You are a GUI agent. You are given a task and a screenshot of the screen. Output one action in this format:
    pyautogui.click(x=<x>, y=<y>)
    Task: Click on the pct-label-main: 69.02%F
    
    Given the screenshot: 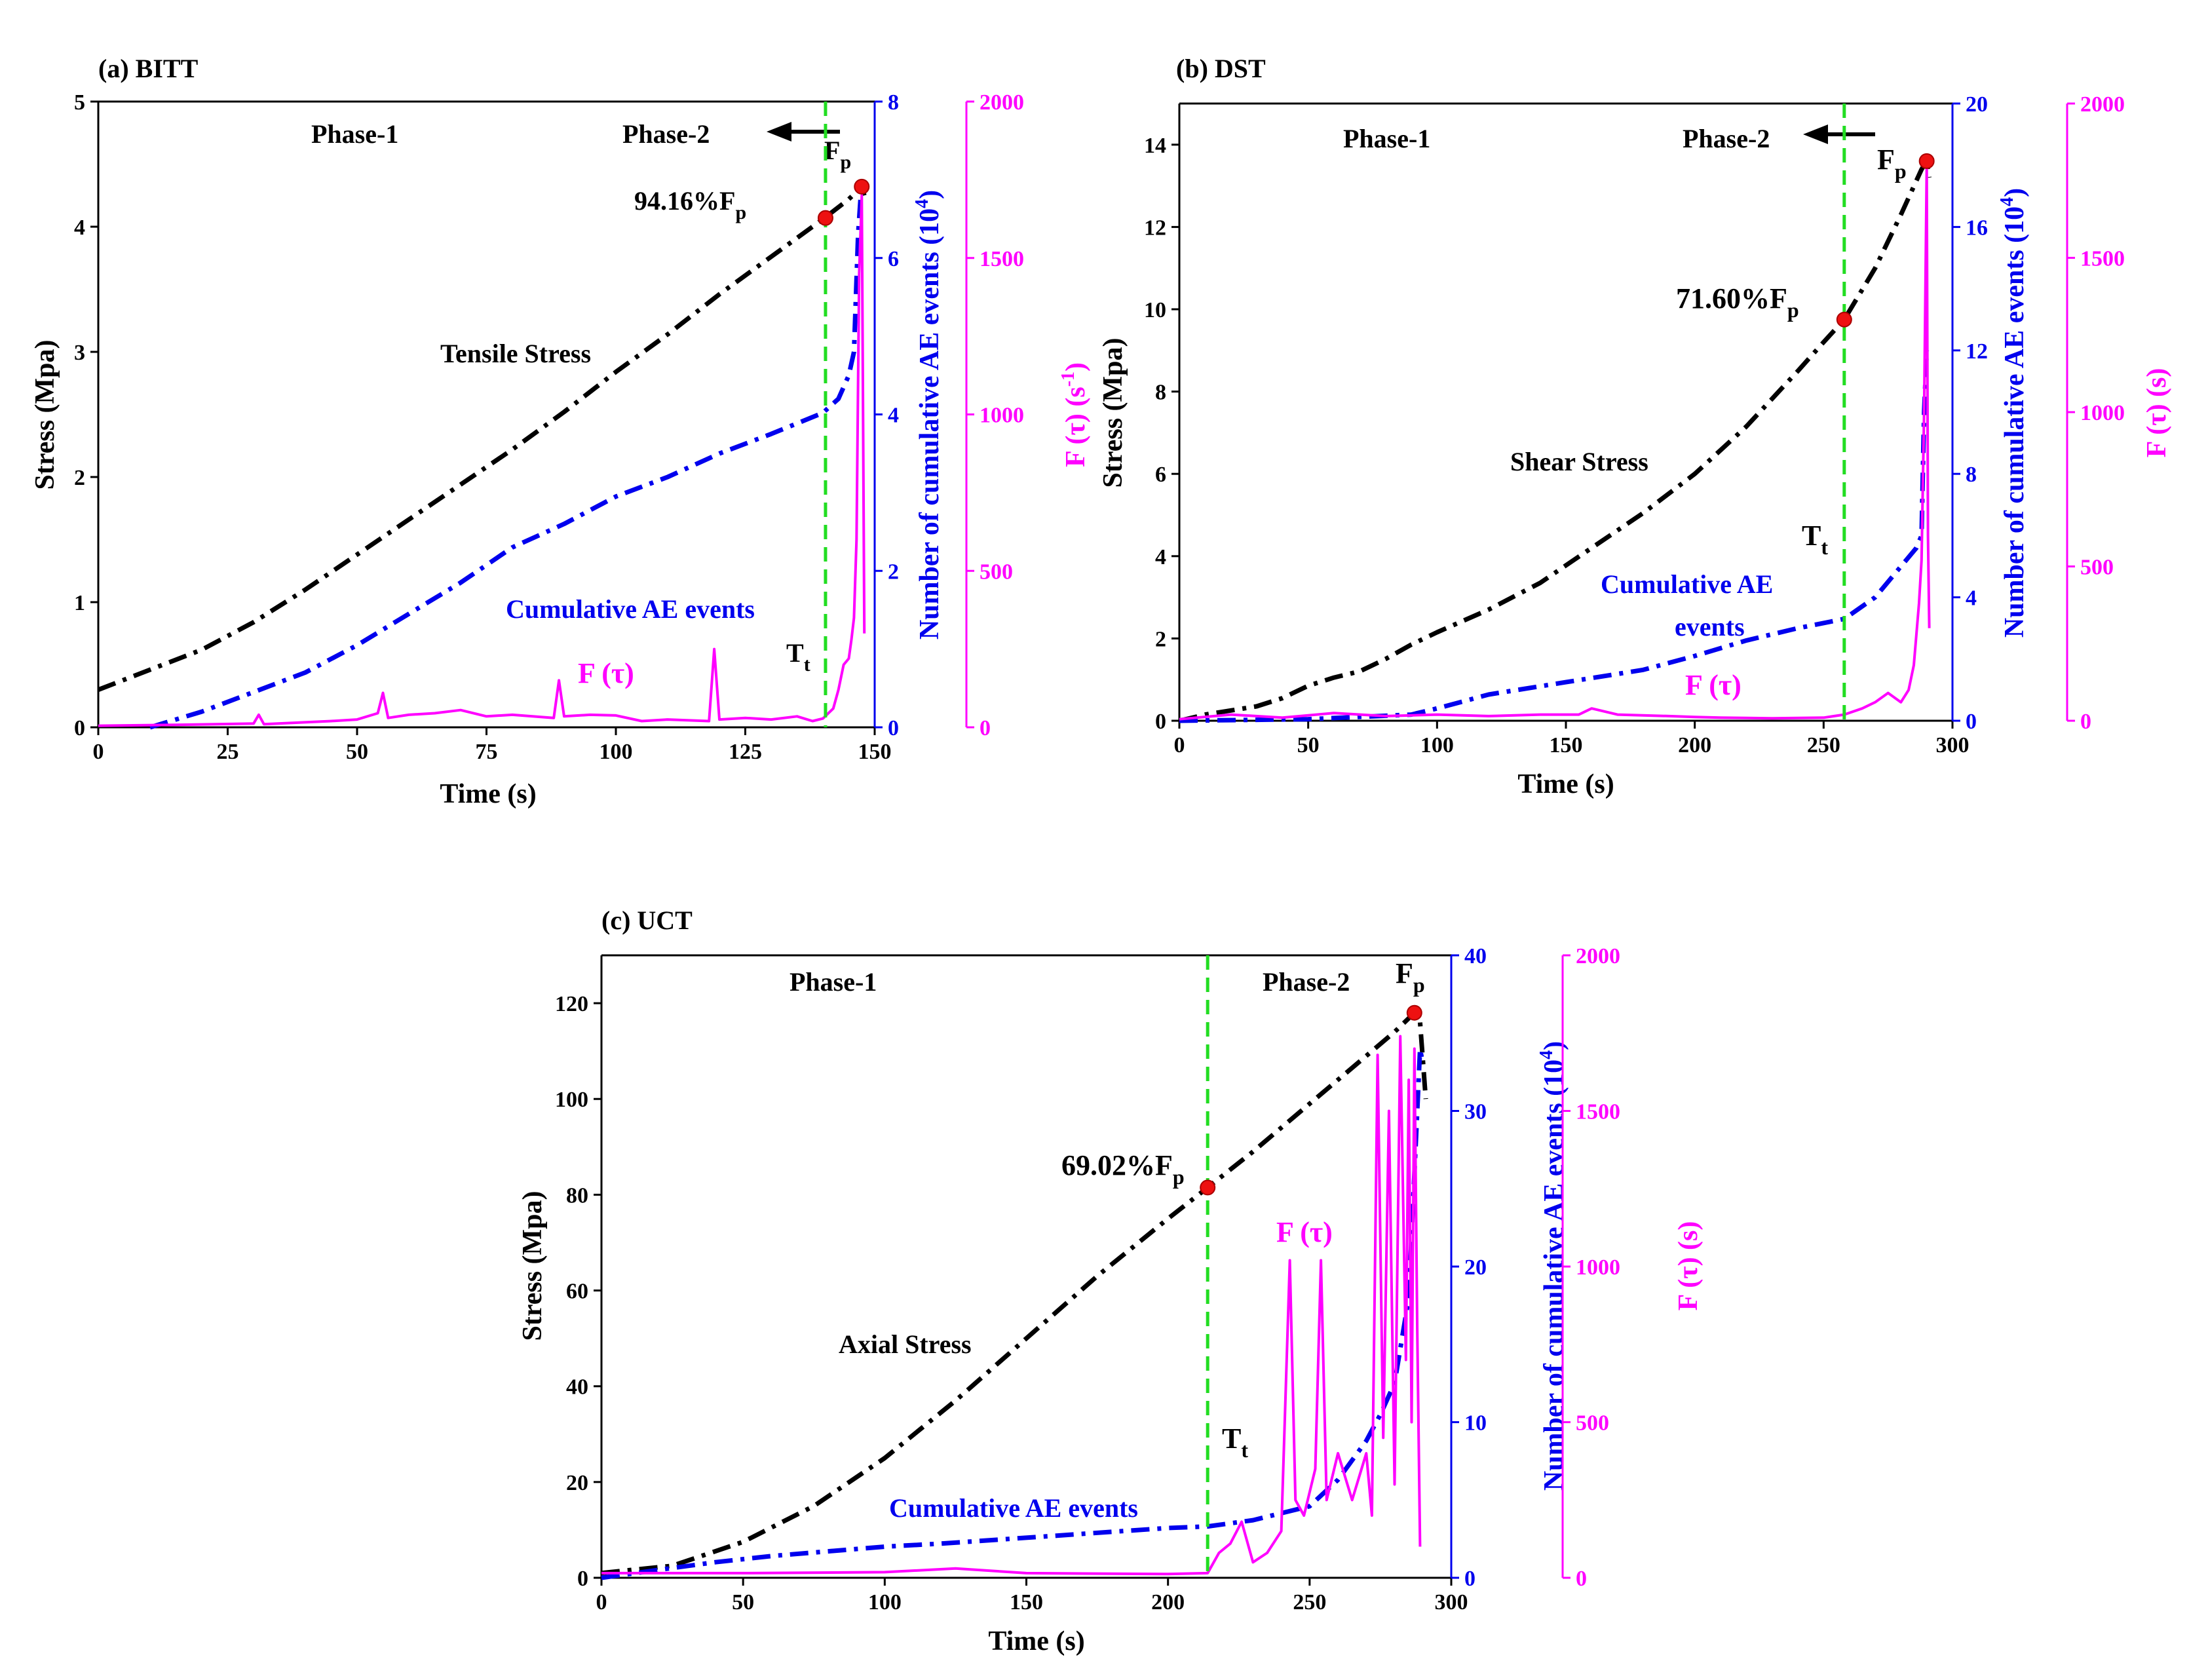 What is the action you would take?
    pyautogui.click(x=1117, y=1165)
    